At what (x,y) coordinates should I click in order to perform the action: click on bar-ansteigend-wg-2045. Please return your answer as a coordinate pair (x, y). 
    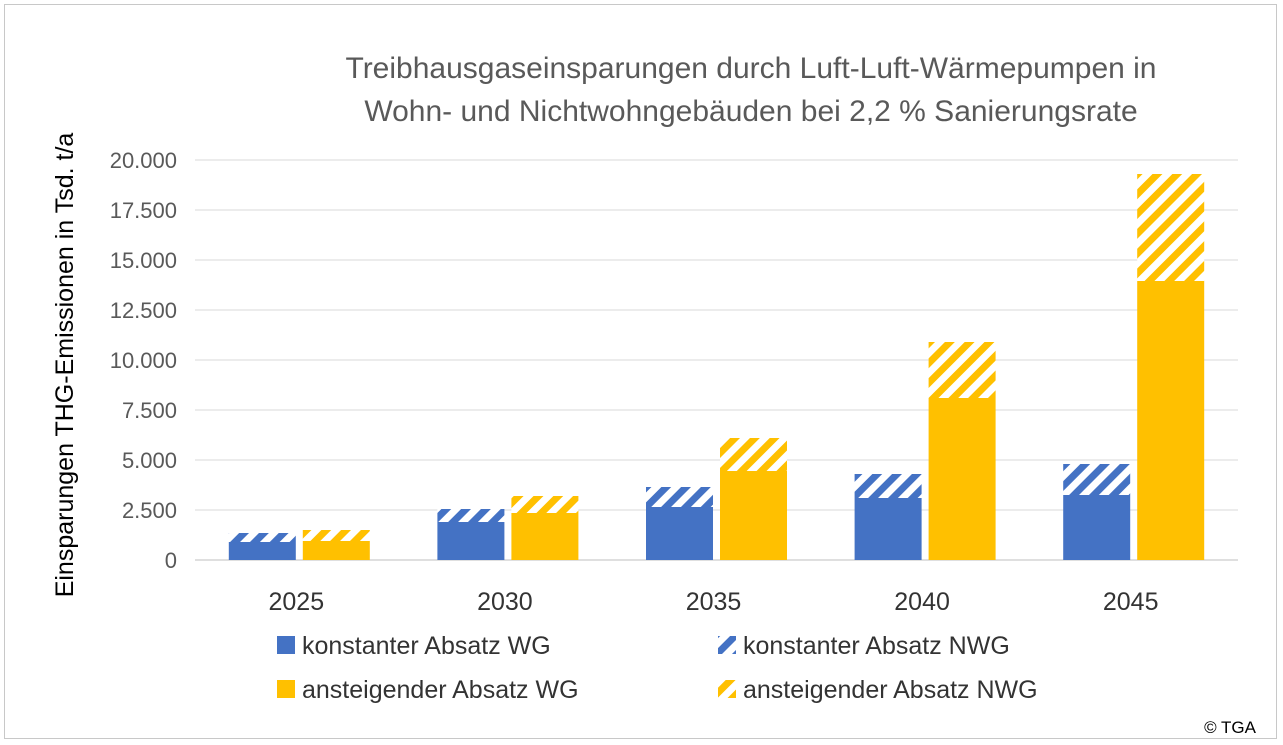
    Looking at the image, I should click on (1171, 420).